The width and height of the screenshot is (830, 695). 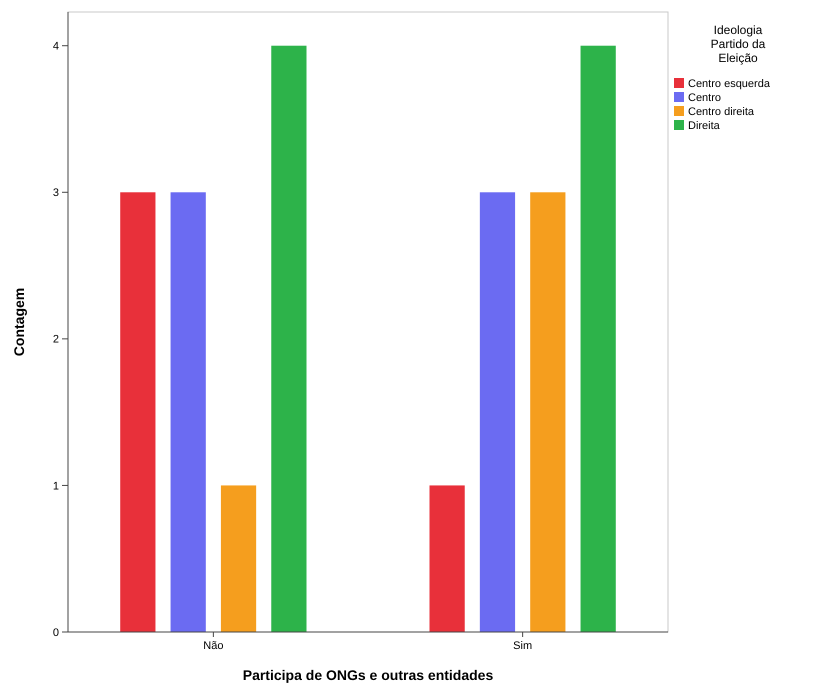 I want to click on y-tick-label: 1, so click(x=55, y=486).